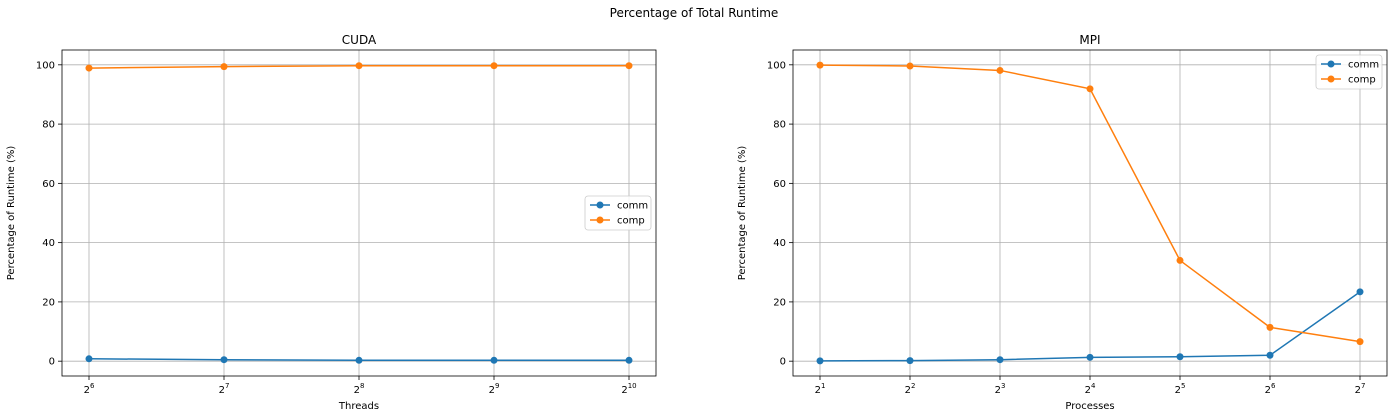 This screenshot has width=1393, height=418. I want to click on cuda-legend-item-comp: comp, so click(617, 221).